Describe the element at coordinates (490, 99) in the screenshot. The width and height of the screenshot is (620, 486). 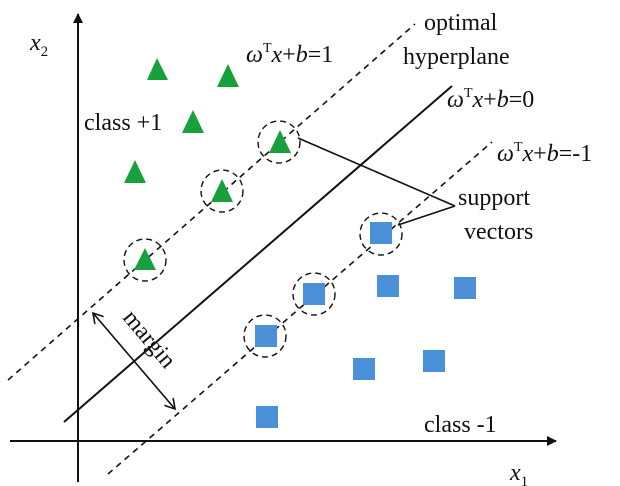
I see `equation-zero: ωTx+b=0` at that location.